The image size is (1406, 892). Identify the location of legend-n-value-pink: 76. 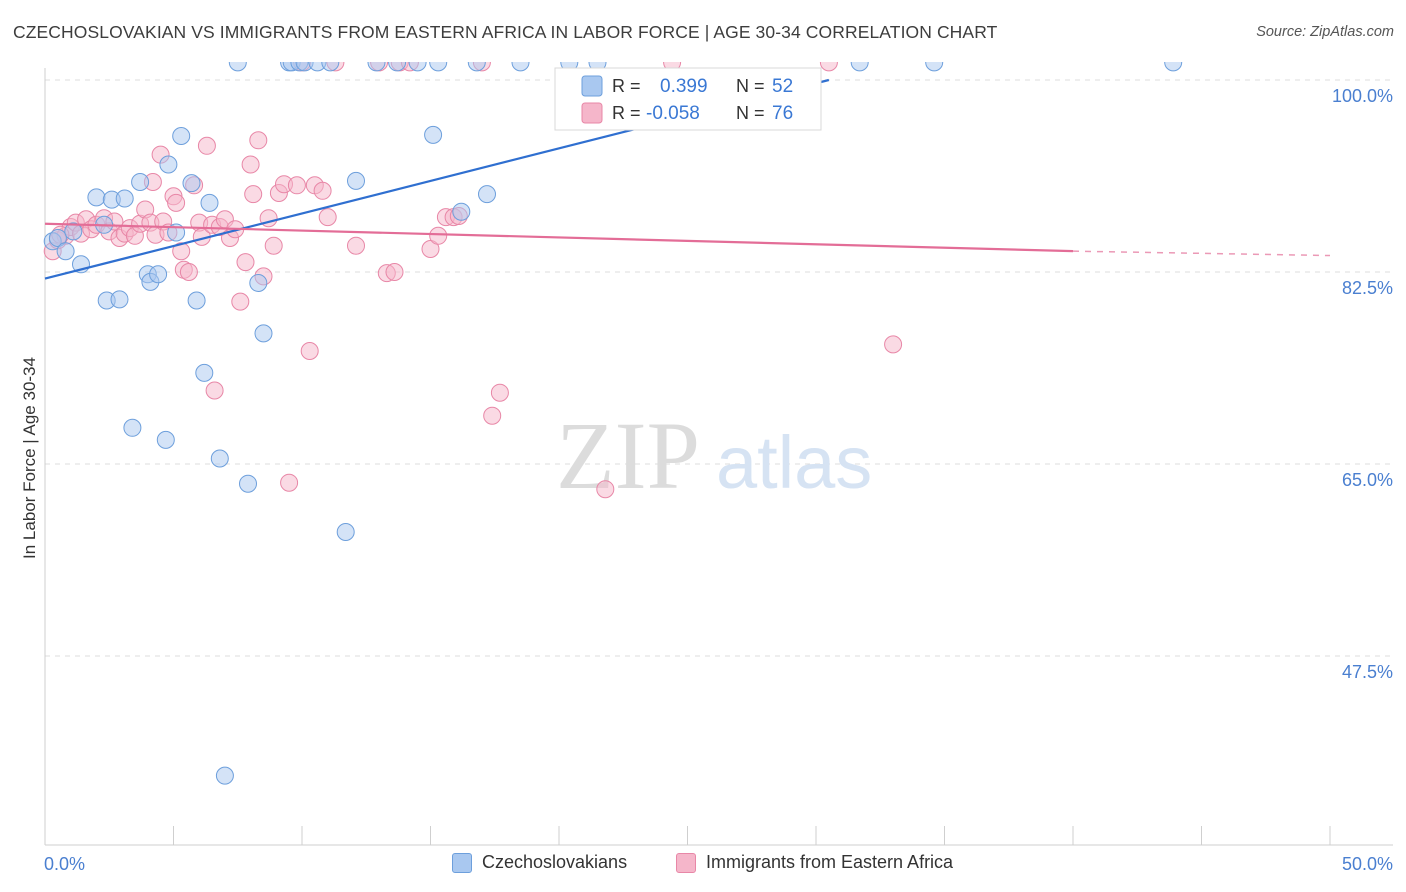
(782, 113).